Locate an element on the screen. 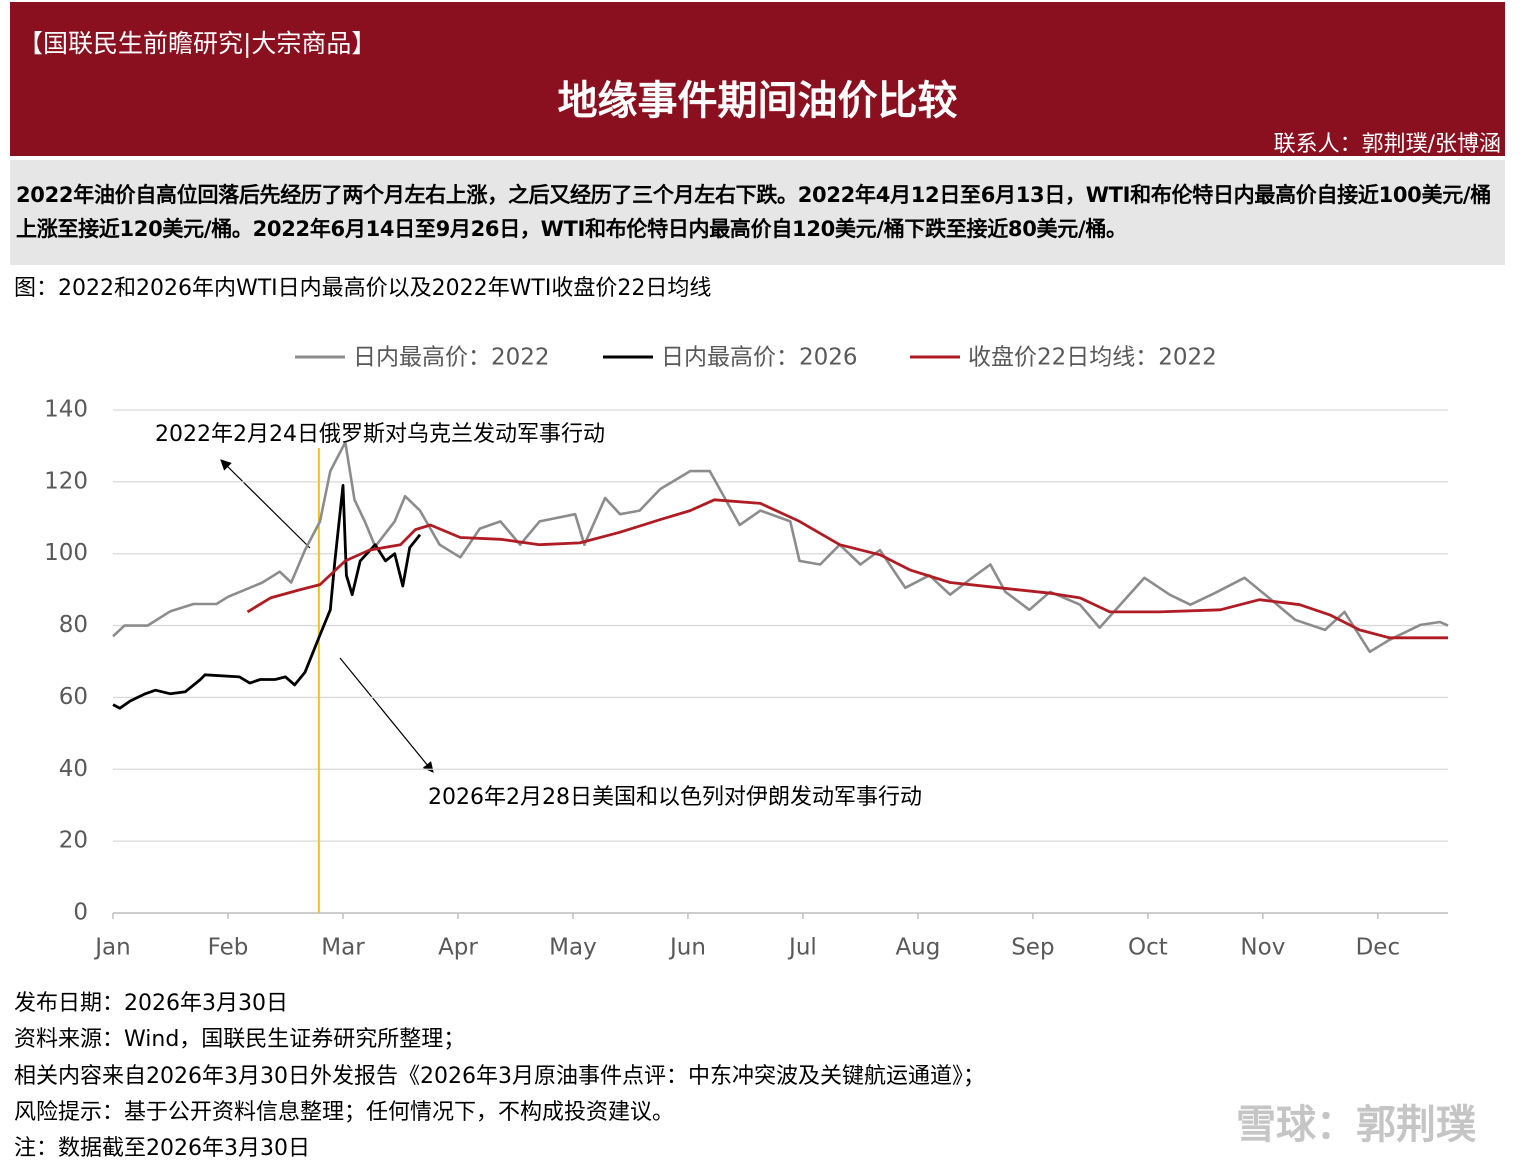 This screenshot has width=1521, height=1167. contact: 联系人：郭荆璞/张博涵 is located at coordinates (1387, 144).